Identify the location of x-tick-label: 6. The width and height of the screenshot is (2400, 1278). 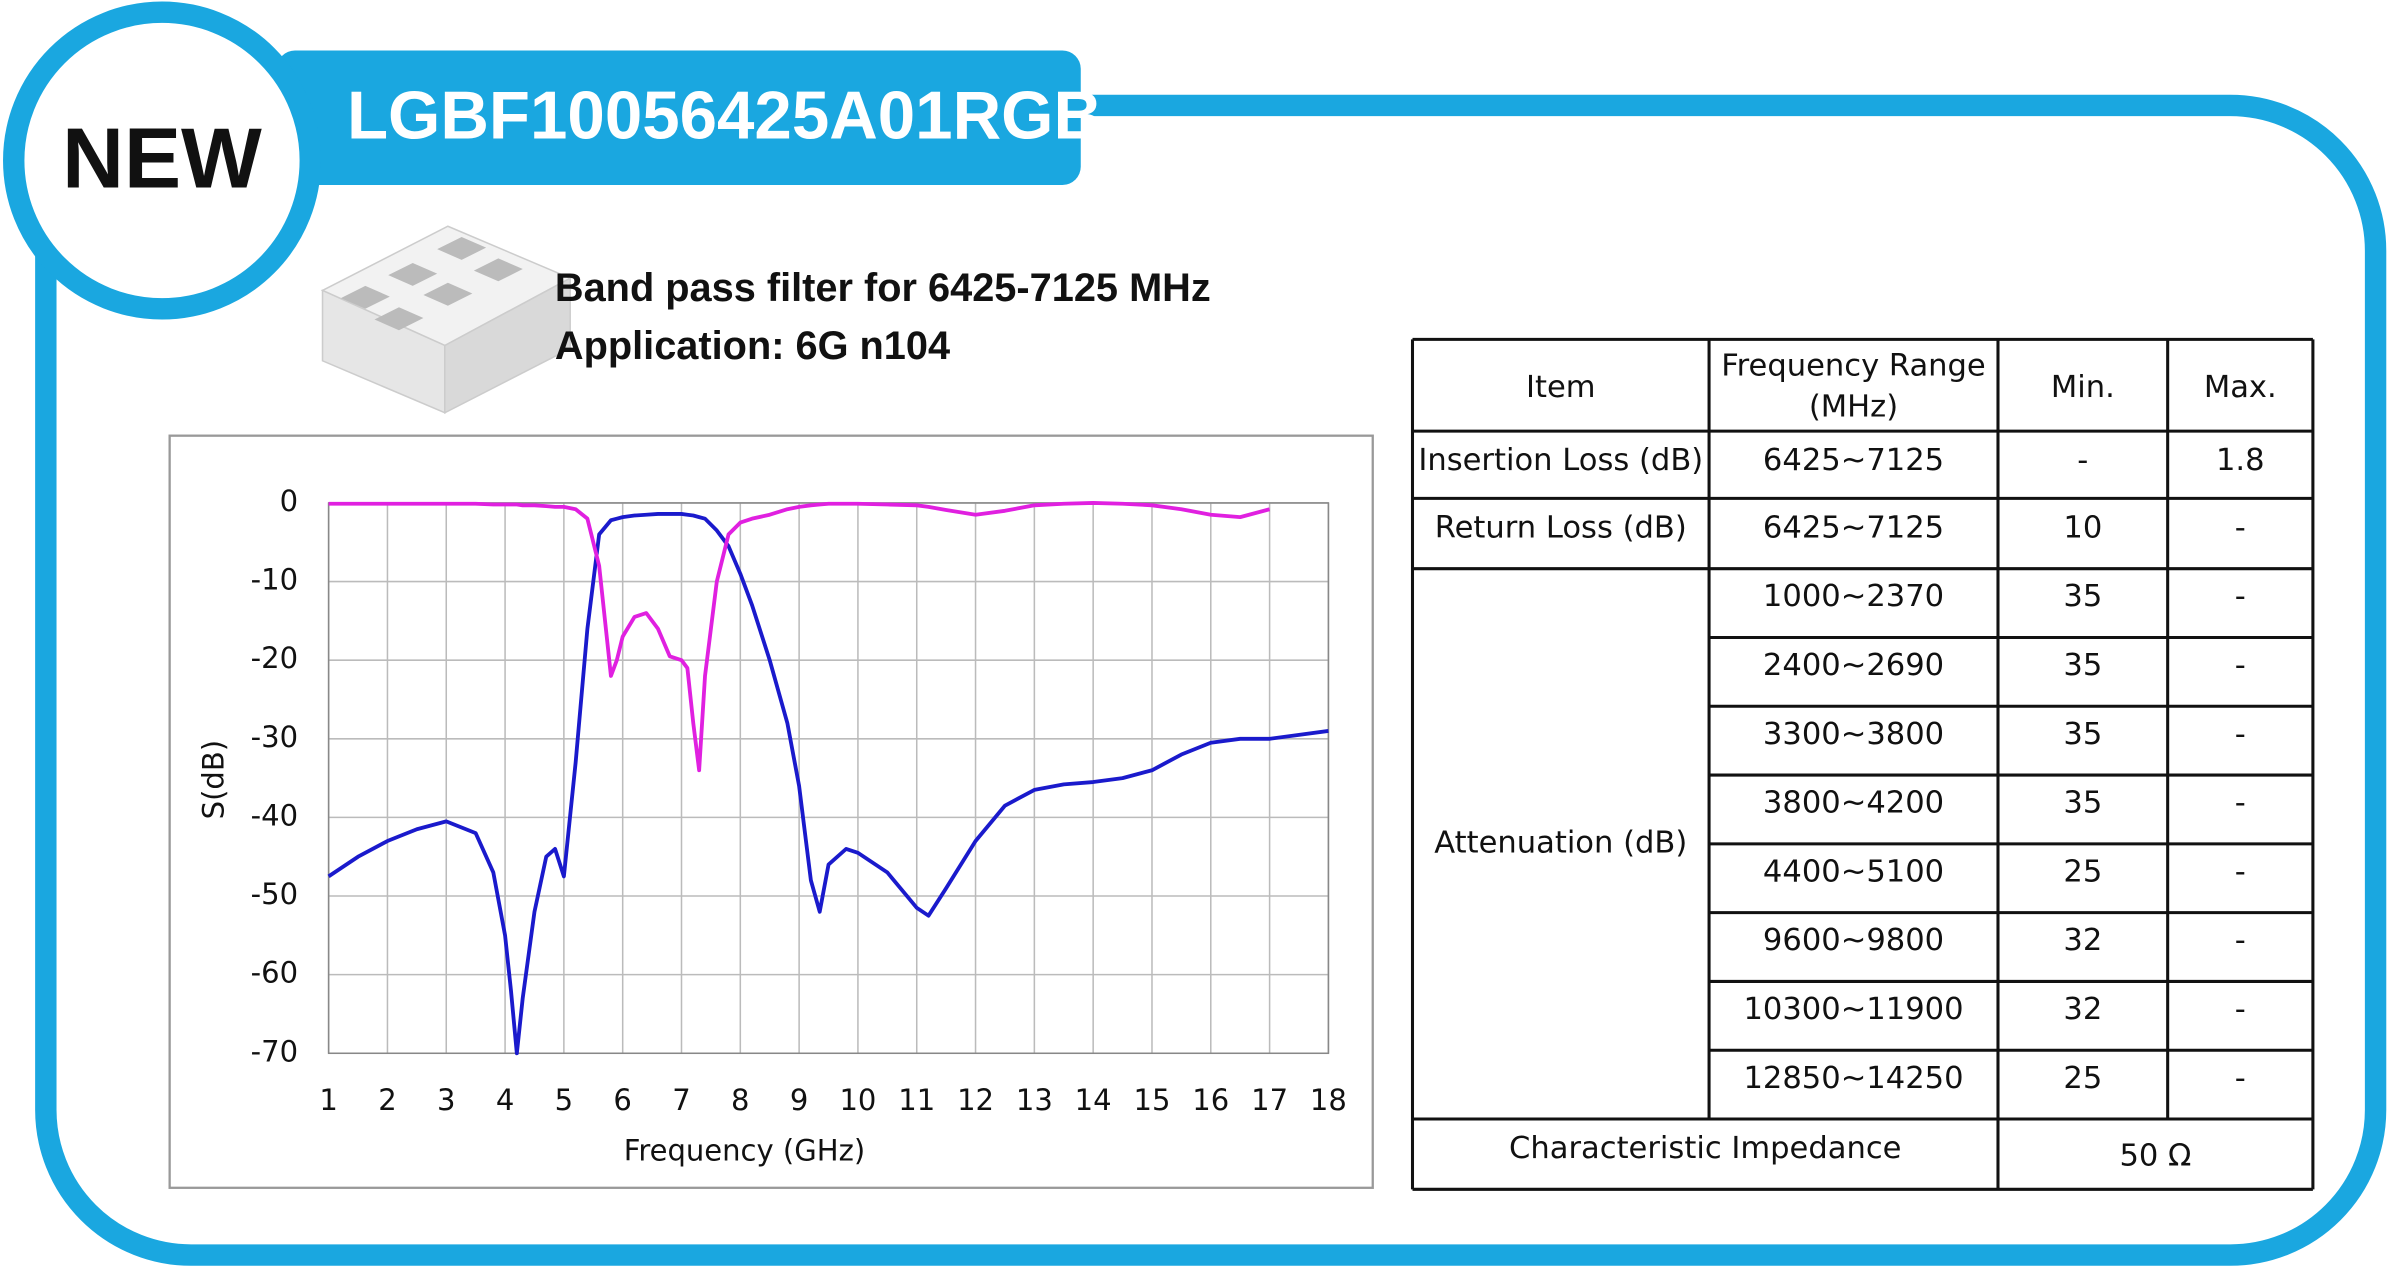
(622, 1100).